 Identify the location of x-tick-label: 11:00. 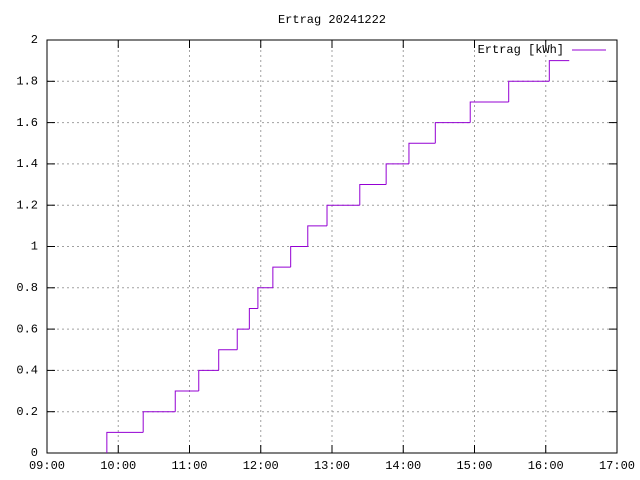
(189, 466).